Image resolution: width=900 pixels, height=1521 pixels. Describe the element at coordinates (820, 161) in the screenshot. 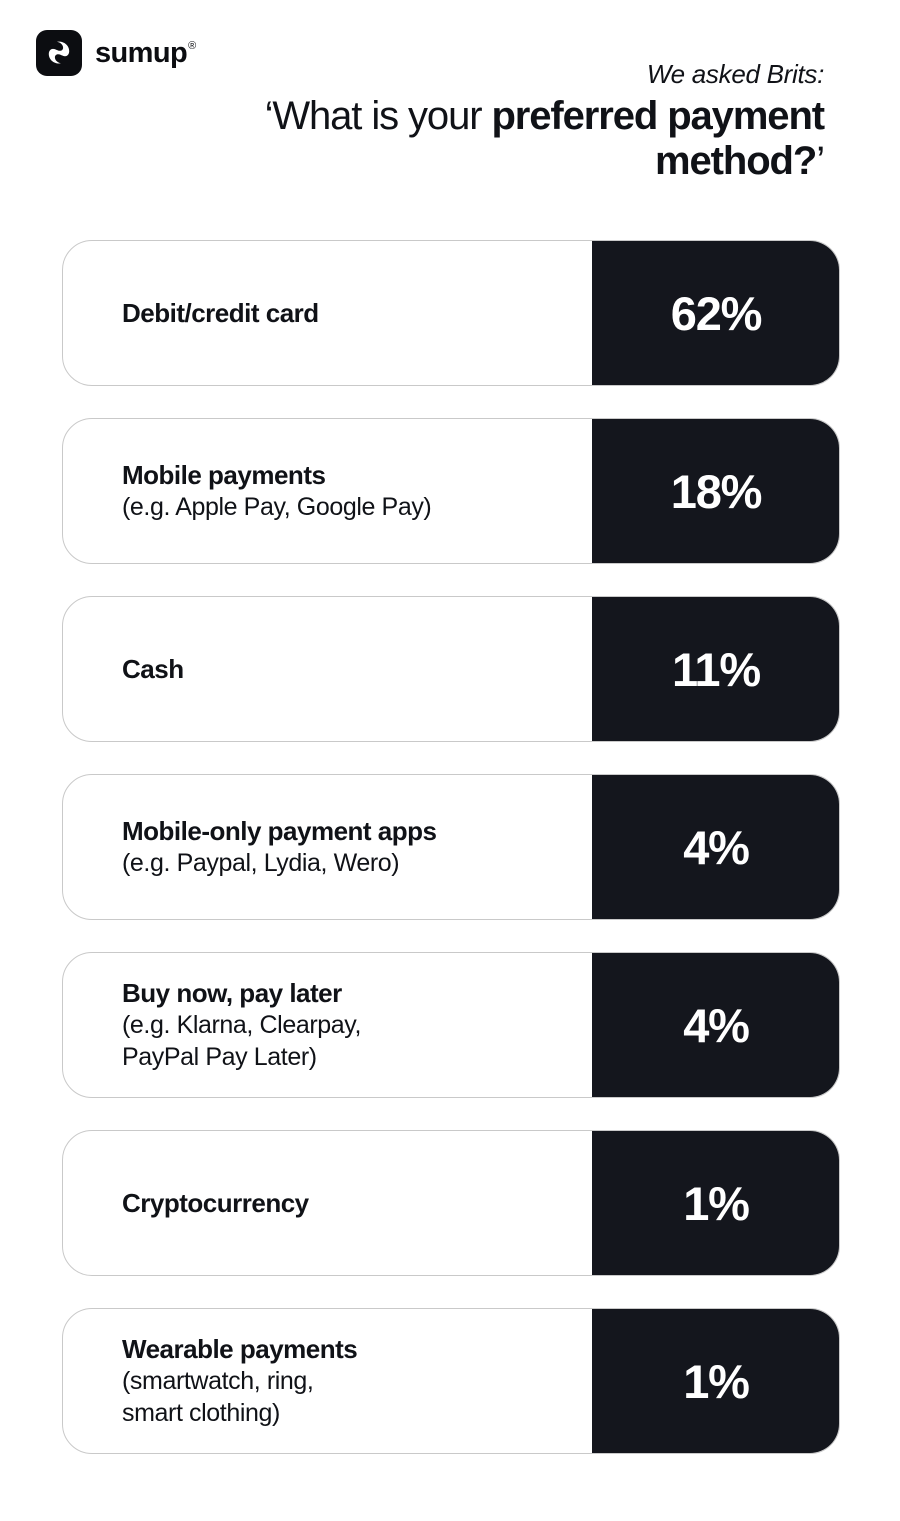

I see `headline-suffix: ’` at that location.